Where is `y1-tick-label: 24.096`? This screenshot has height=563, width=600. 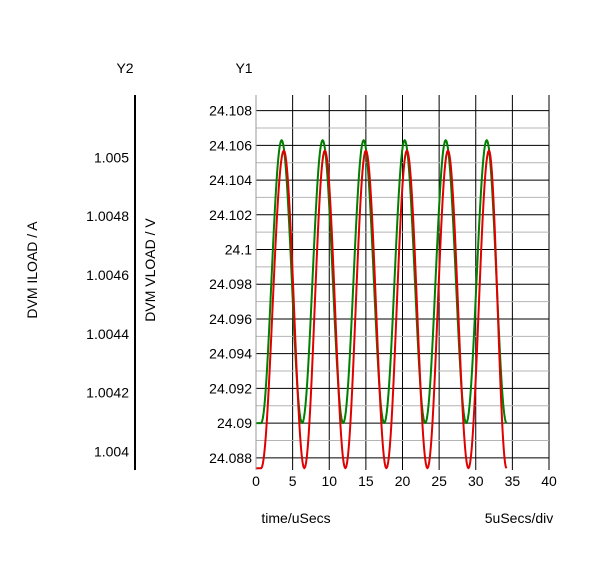
y1-tick-label: 24.096 is located at coordinates (230, 319).